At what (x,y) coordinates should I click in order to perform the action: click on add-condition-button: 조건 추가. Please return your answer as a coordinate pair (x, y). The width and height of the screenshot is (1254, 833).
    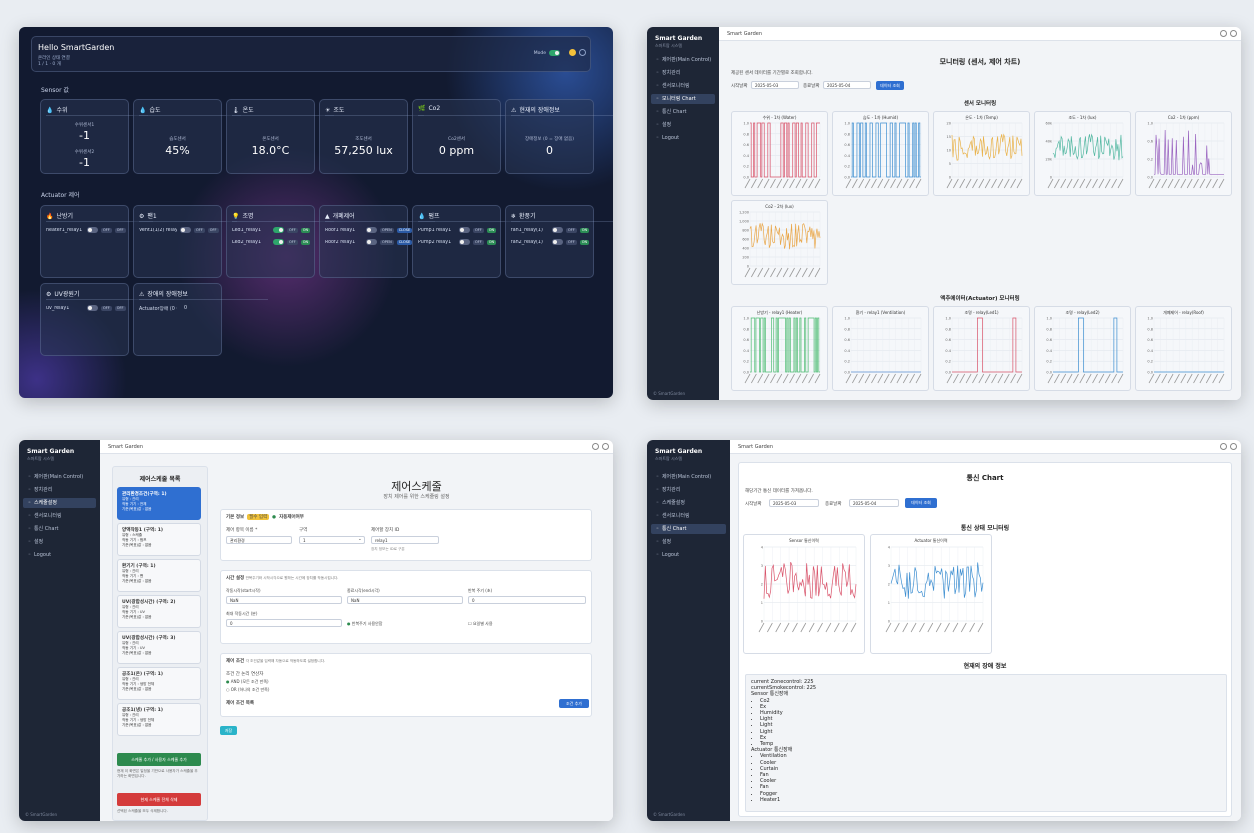
    Looking at the image, I should click on (574, 703).